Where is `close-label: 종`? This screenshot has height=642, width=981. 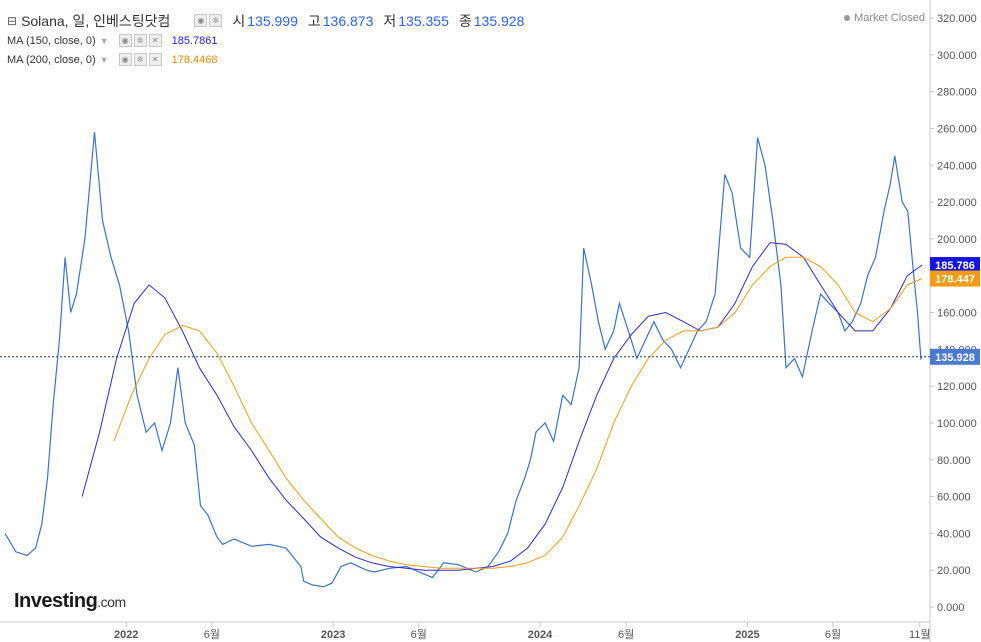 close-label: 종 is located at coordinates (465, 20).